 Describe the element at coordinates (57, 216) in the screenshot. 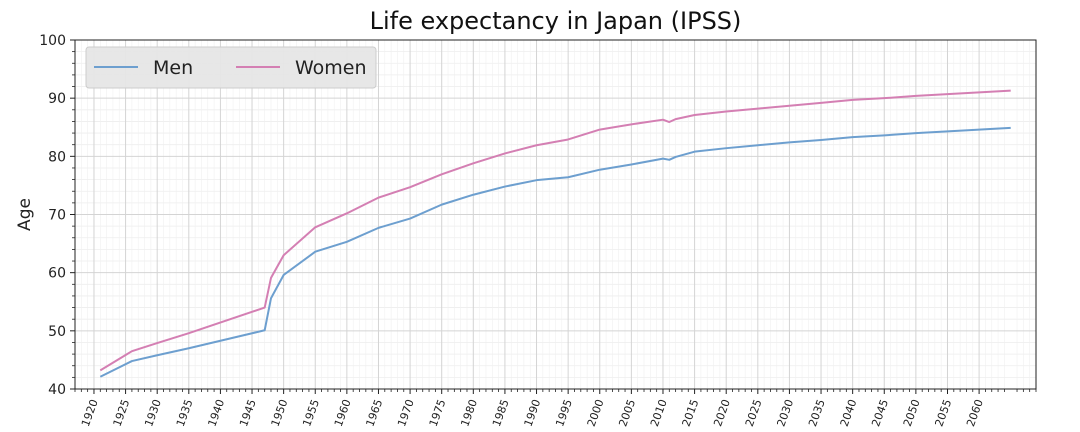

I see `y-tick-label: 70` at that location.